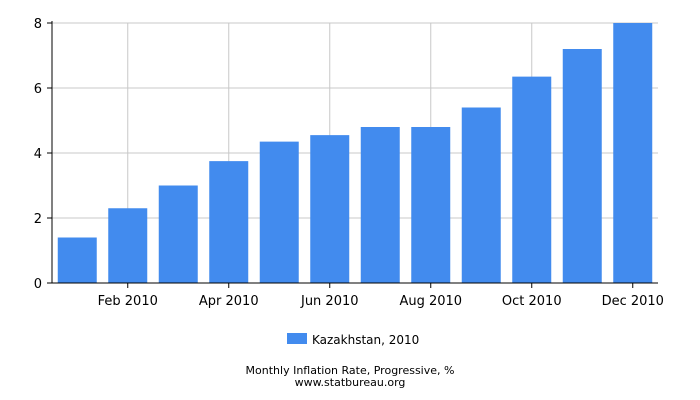 The width and height of the screenshot is (700, 400). Describe the element at coordinates (38, 89) in the screenshot. I see `y-tick-label: 6` at that location.